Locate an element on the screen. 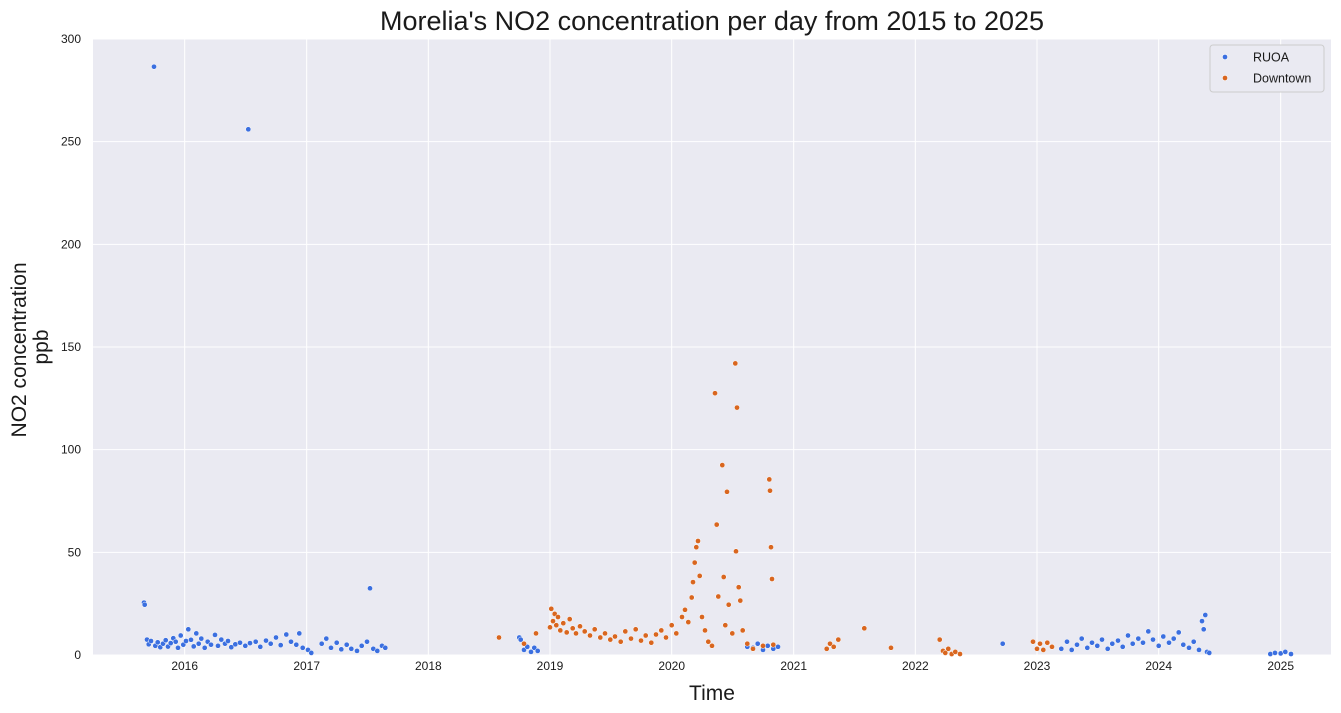 Image resolution: width=1341 pixels, height=713 pixels. legend-marker-downtown is located at coordinates (1225, 78).